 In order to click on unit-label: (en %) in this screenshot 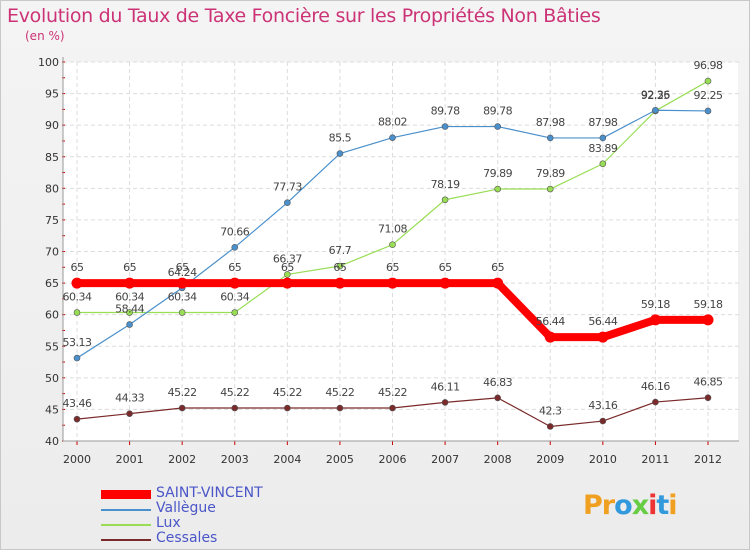, I will do `click(45, 36)`.